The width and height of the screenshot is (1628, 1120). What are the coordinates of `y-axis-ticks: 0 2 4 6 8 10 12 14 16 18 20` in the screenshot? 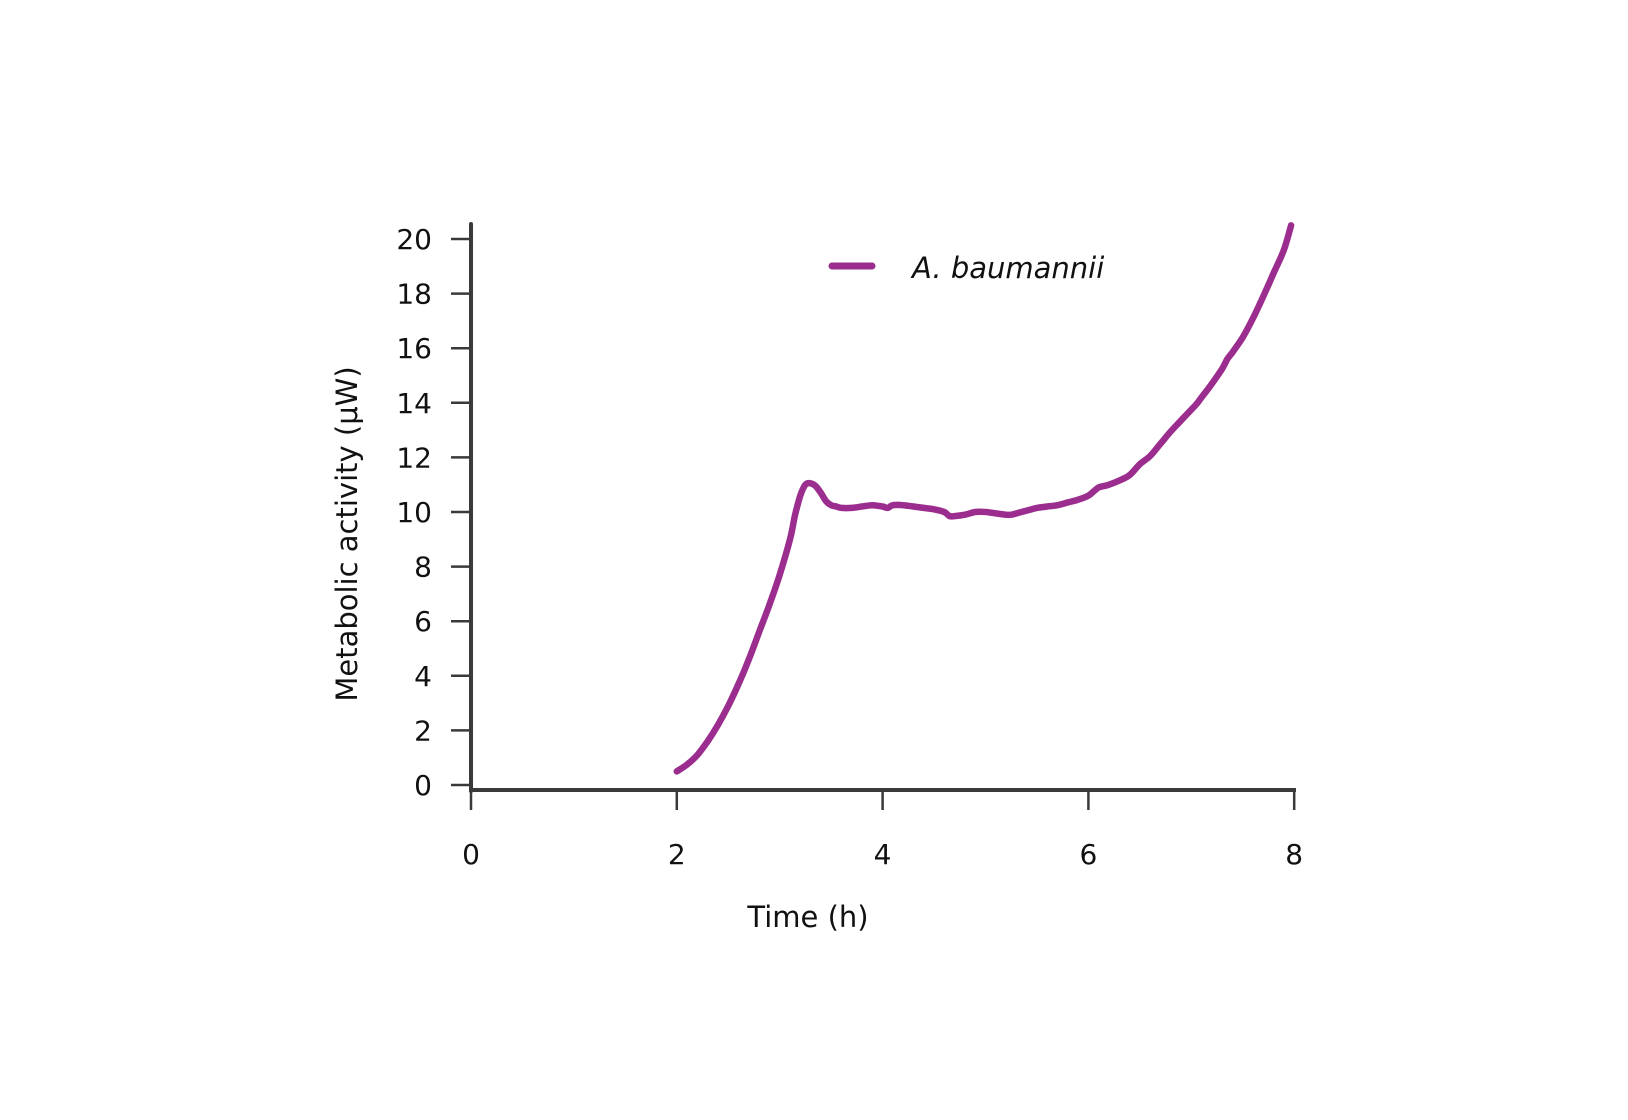 It's located at (433, 512).